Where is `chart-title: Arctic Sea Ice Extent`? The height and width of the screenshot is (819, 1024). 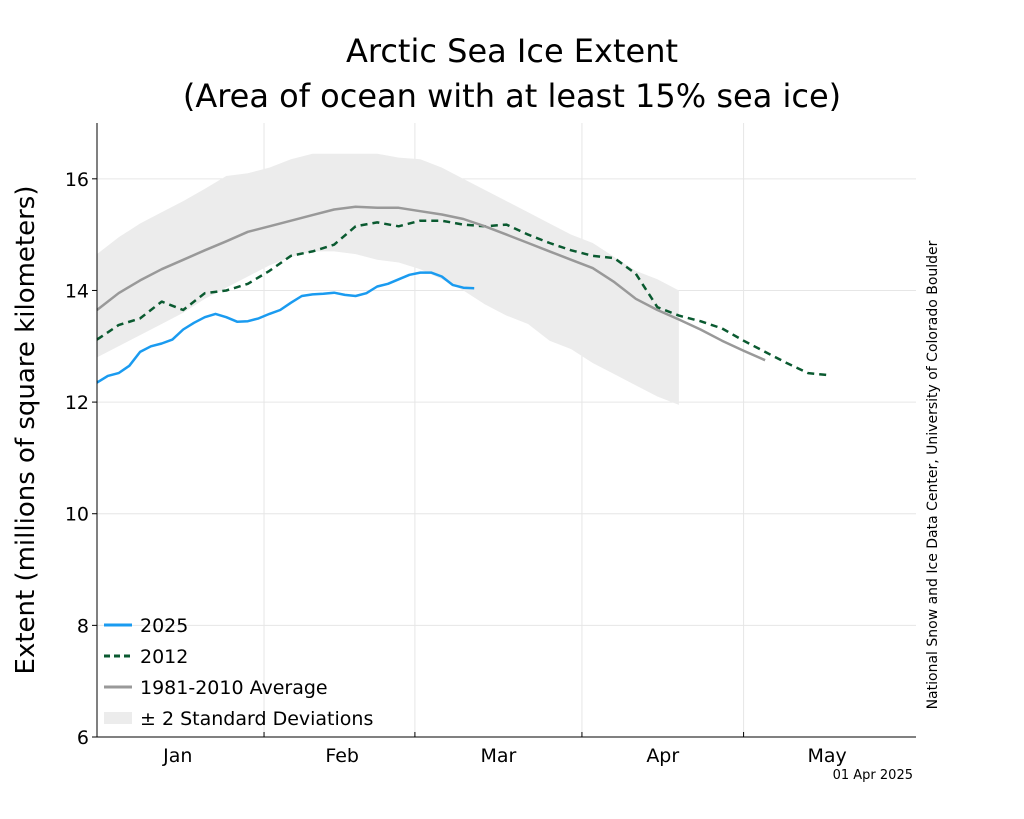 chart-title: Arctic Sea Ice Extent is located at coordinates (512, 51).